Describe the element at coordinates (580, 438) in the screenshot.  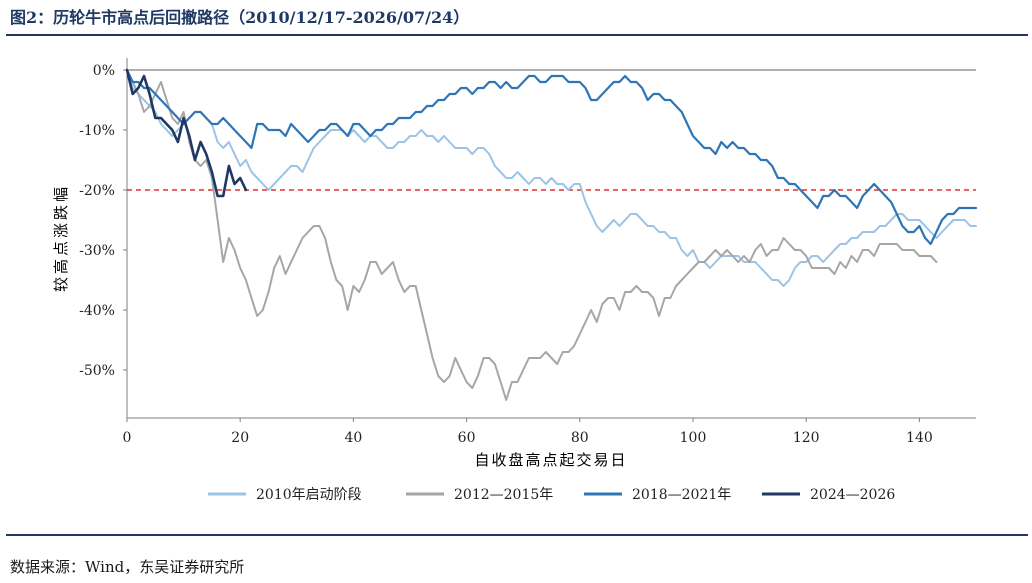
I see `x-tick-label: 80` at that location.